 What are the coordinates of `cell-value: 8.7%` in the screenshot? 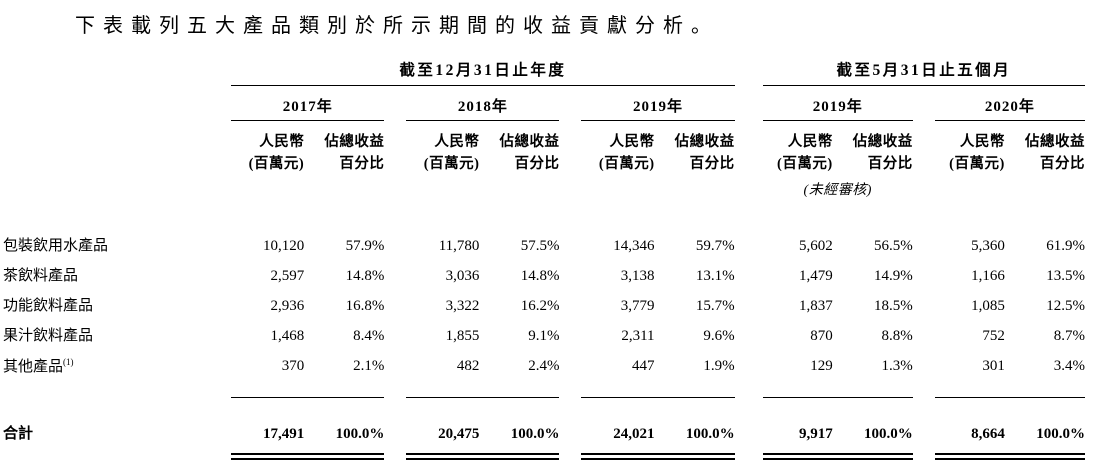 It's located at (1069, 336).